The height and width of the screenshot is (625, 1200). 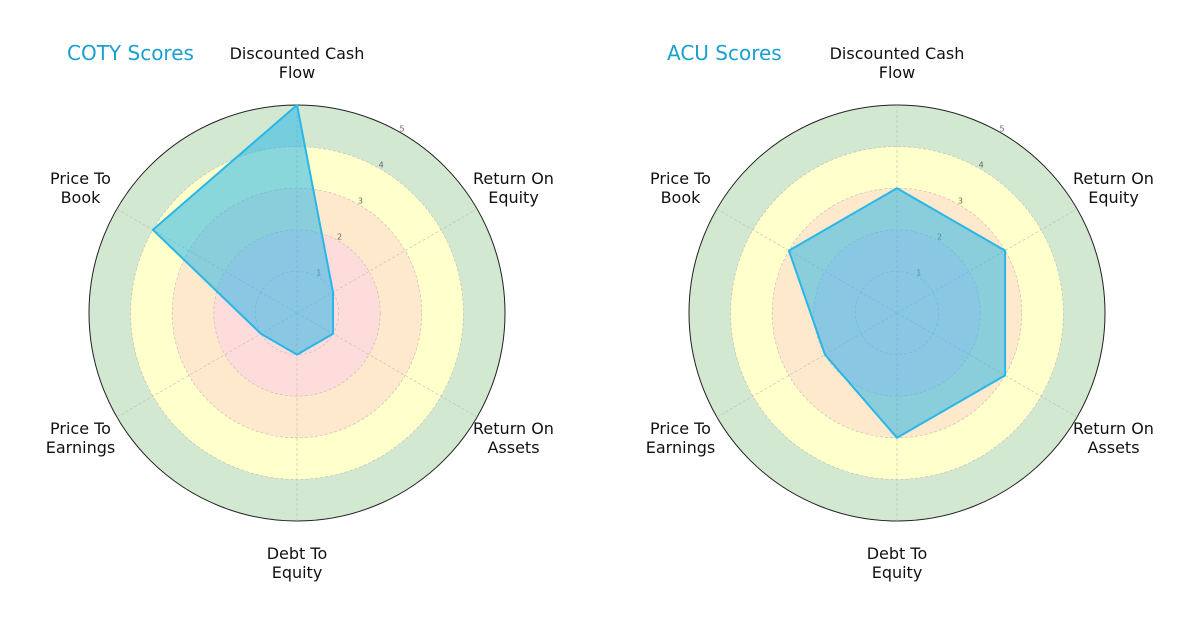 What do you see at coordinates (130, 53) in the screenshot?
I see `chart-title: COTY Scores` at bounding box center [130, 53].